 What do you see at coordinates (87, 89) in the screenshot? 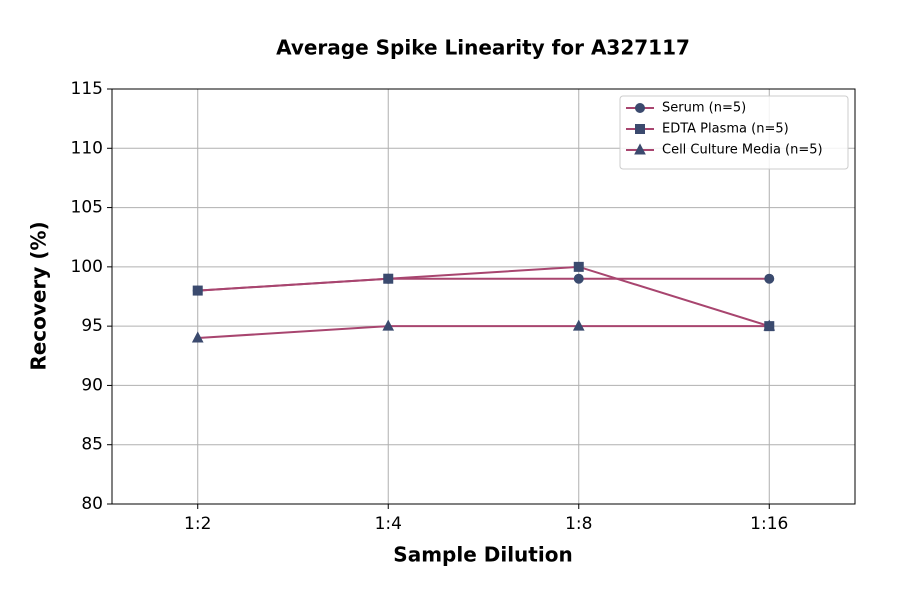
I see `y-tick-label: 115` at bounding box center [87, 89].